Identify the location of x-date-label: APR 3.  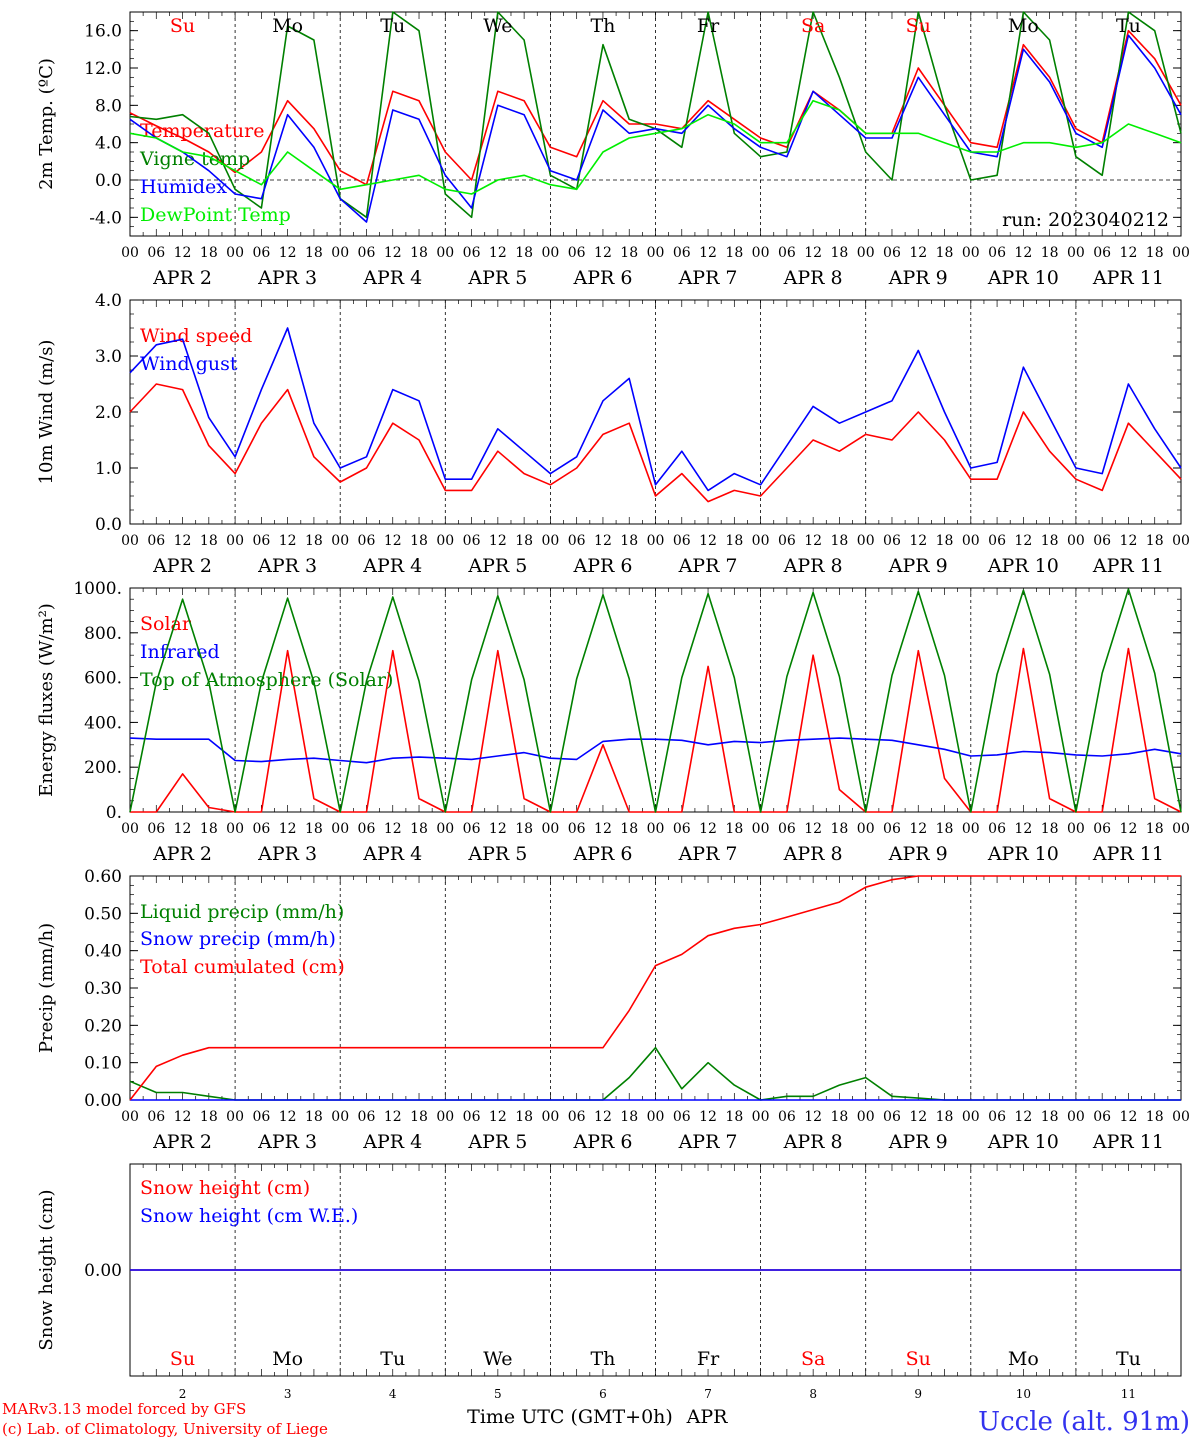
(287, 566).